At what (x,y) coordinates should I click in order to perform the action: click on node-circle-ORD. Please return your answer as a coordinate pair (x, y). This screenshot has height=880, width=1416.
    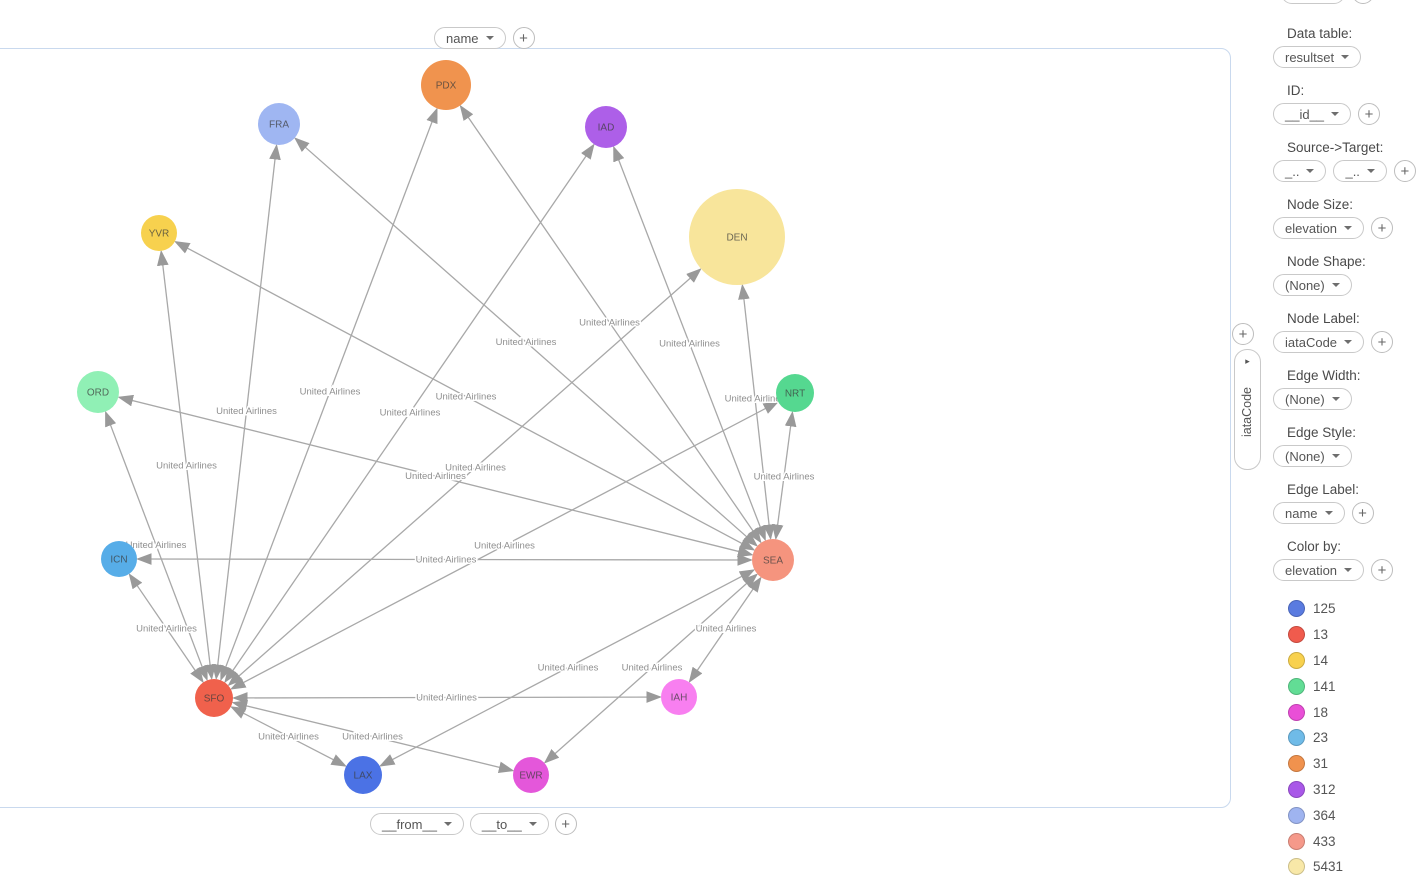
    Looking at the image, I should click on (98, 392).